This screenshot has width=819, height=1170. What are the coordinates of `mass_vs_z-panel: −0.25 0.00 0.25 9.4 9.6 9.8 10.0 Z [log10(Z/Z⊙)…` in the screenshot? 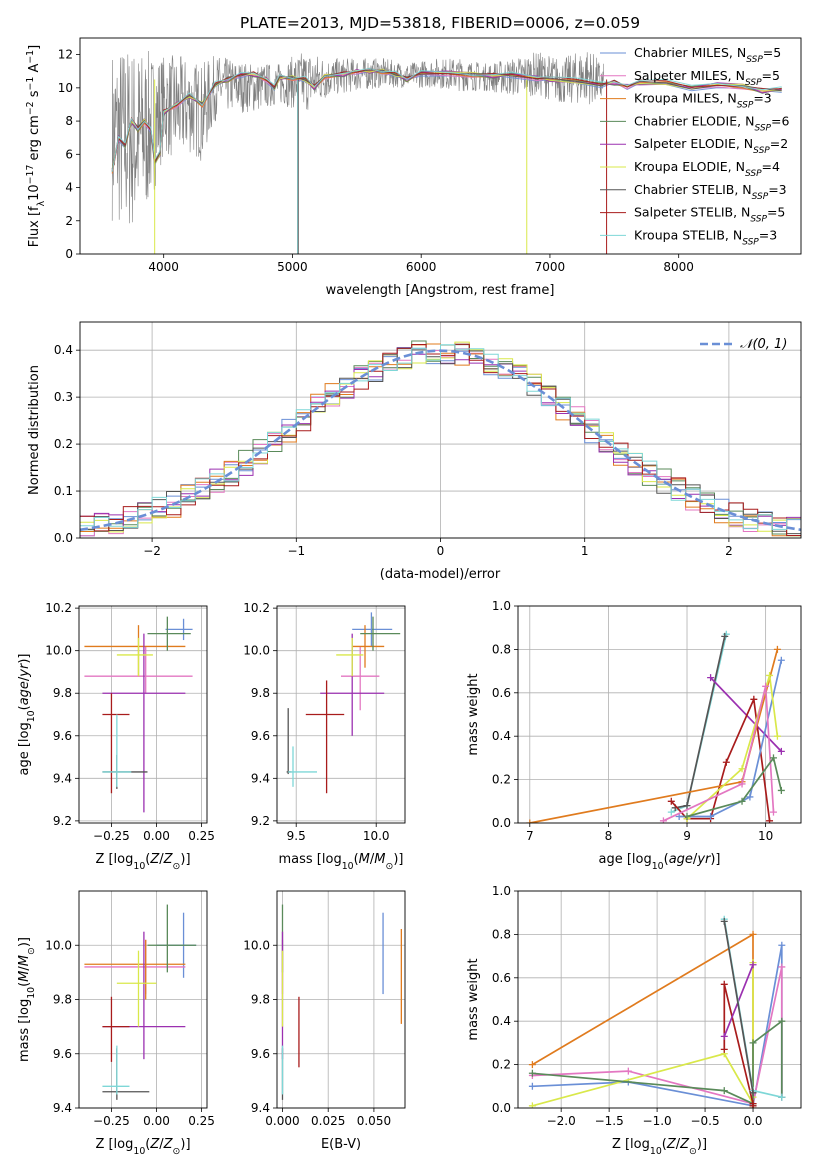 It's located at (116, 1023).